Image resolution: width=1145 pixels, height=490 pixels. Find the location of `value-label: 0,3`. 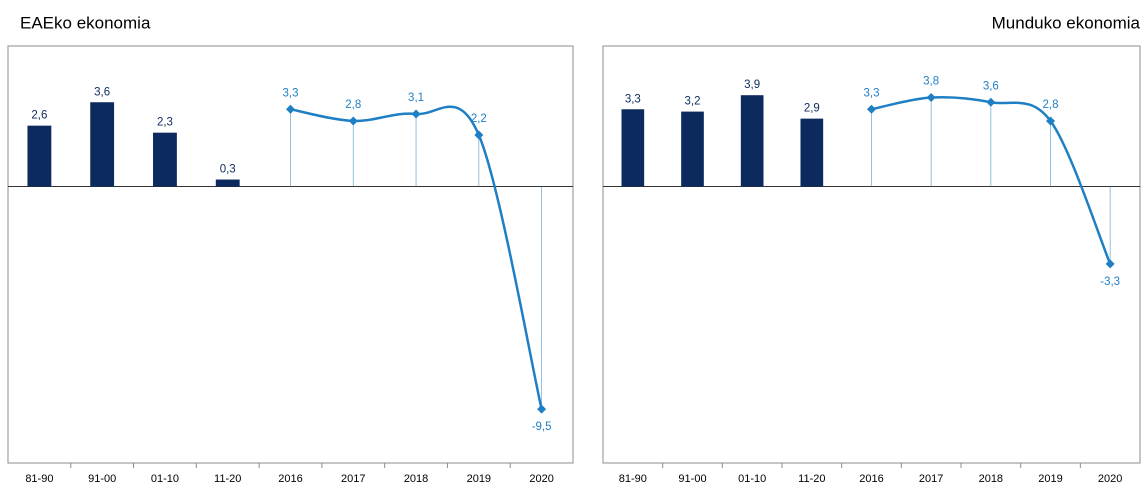

value-label: 0,3 is located at coordinates (228, 170).